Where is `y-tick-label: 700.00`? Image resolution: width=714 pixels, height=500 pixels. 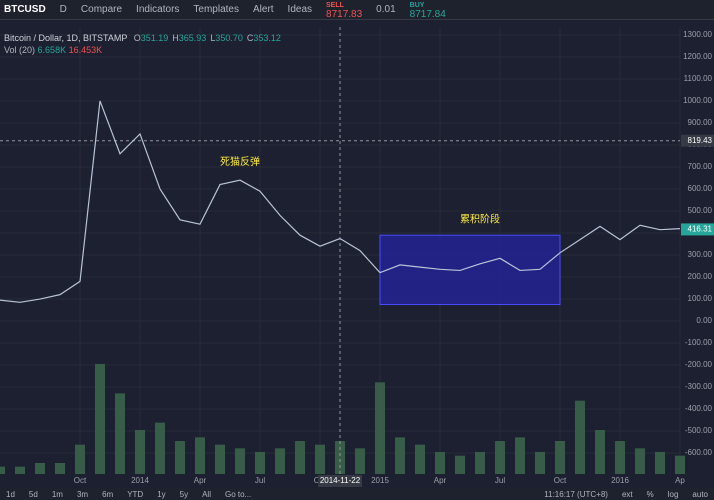
y-tick-label: 700.00 is located at coordinates (700, 166).